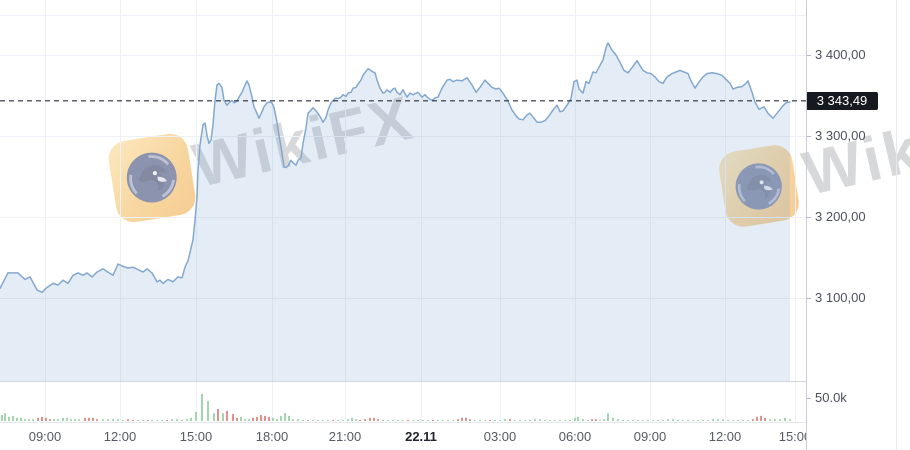  Describe the element at coordinates (725, 436) in the screenshot. I see `time-label: 12:00` at that location.